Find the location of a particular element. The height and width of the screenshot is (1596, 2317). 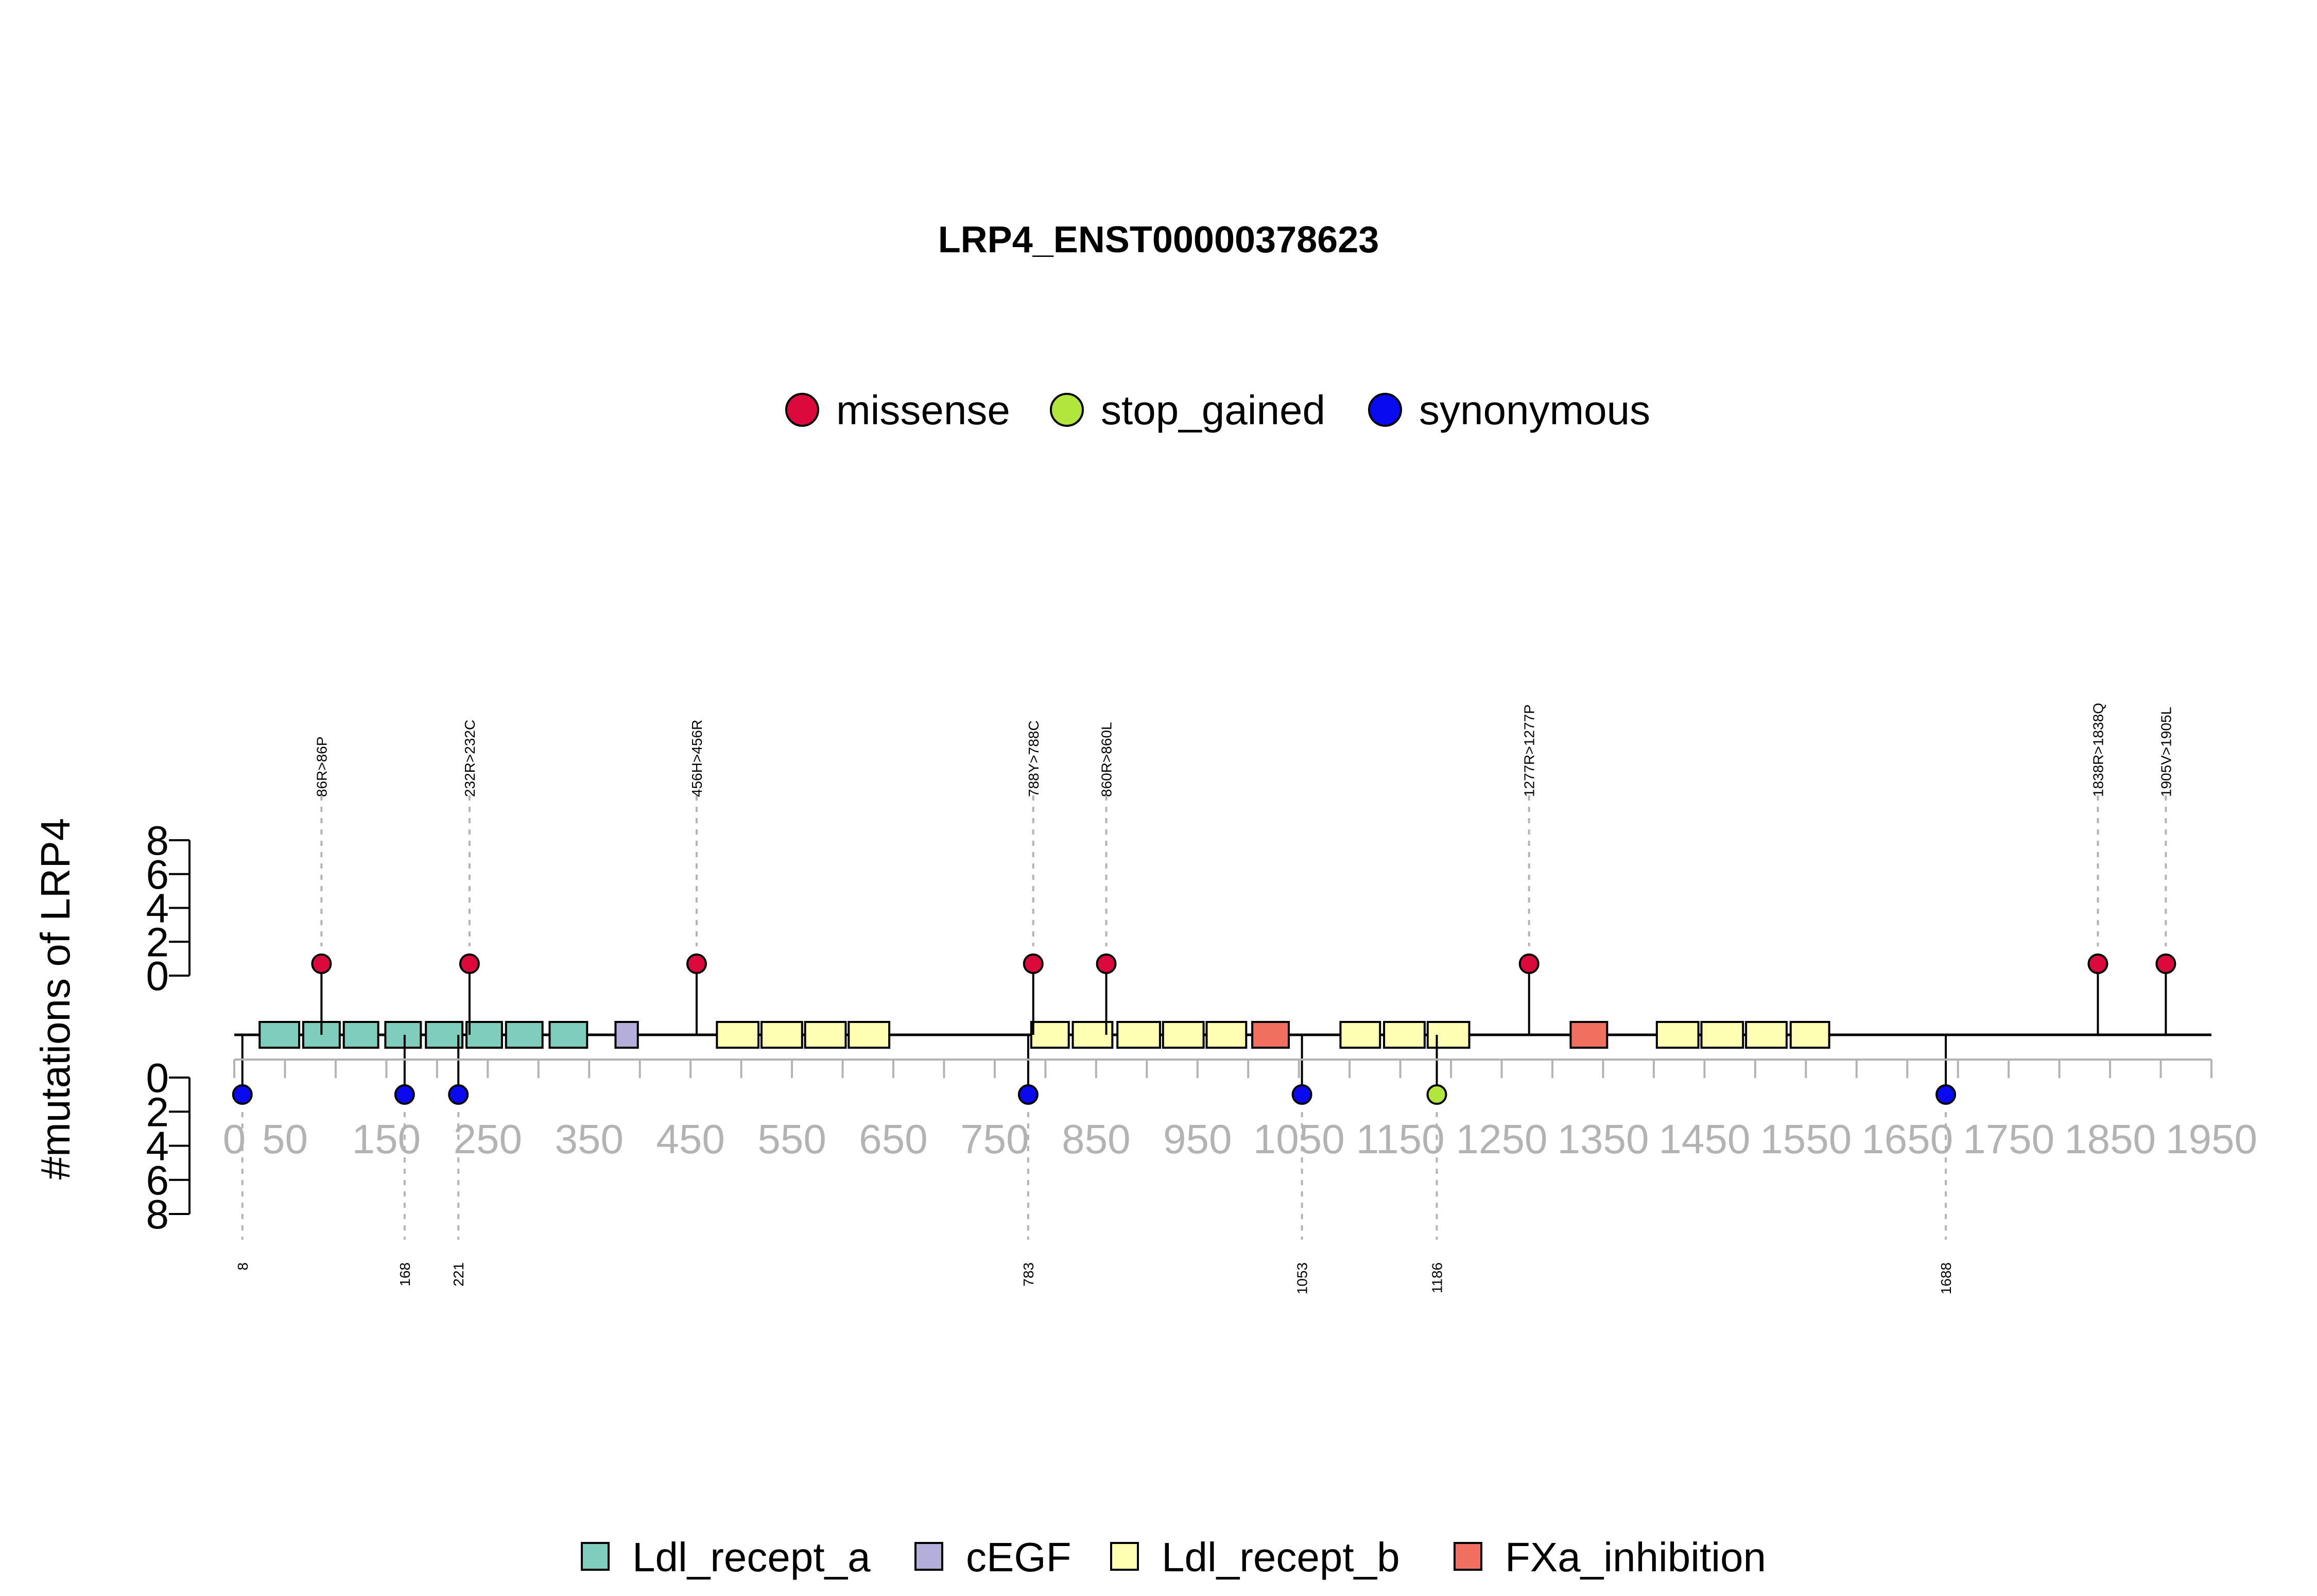

upper-y-tick-label: 8 is located at coordinates (157, 840).